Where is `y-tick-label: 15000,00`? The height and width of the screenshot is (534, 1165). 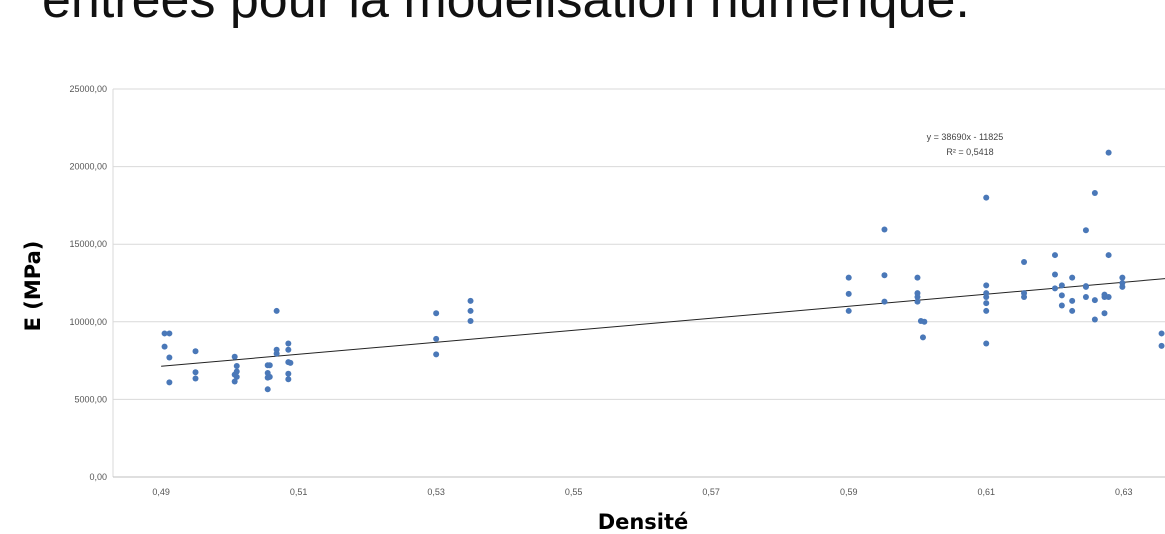 y-tick-label: 15000,00 is located at coordinates (88, 244).